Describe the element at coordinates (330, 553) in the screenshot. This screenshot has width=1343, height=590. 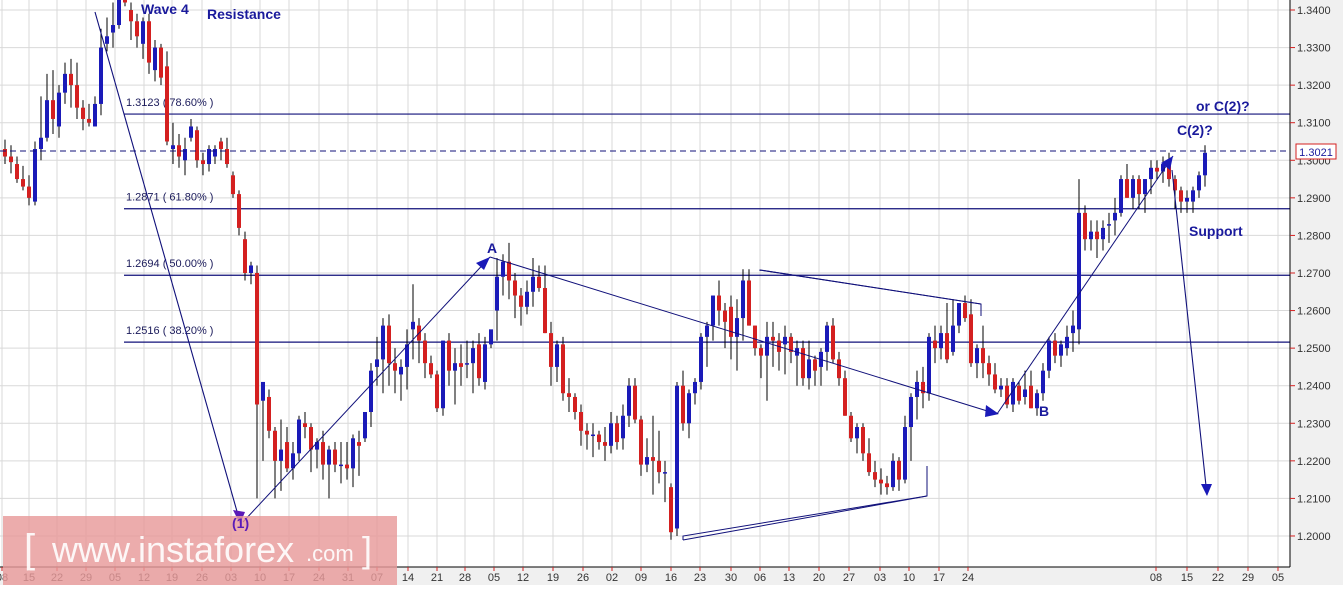
I see `watermark-domain: .com` at that location.